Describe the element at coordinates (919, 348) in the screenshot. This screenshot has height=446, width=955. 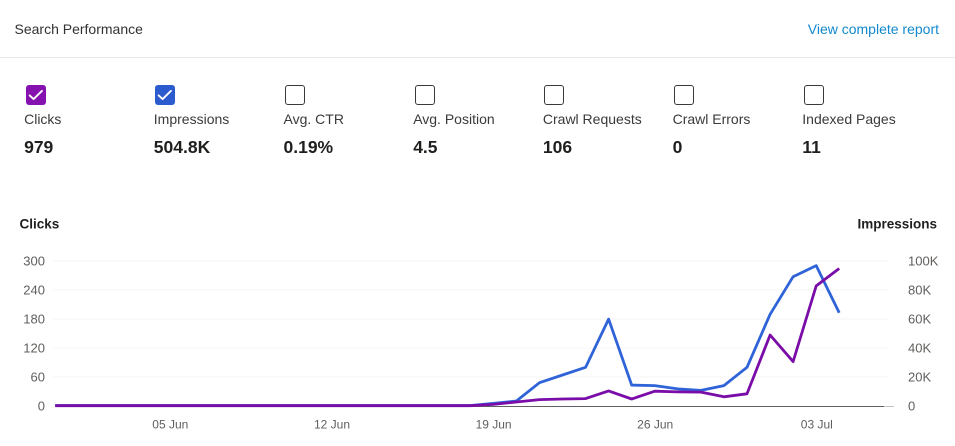
I see `svg-text: 40K` at that location.